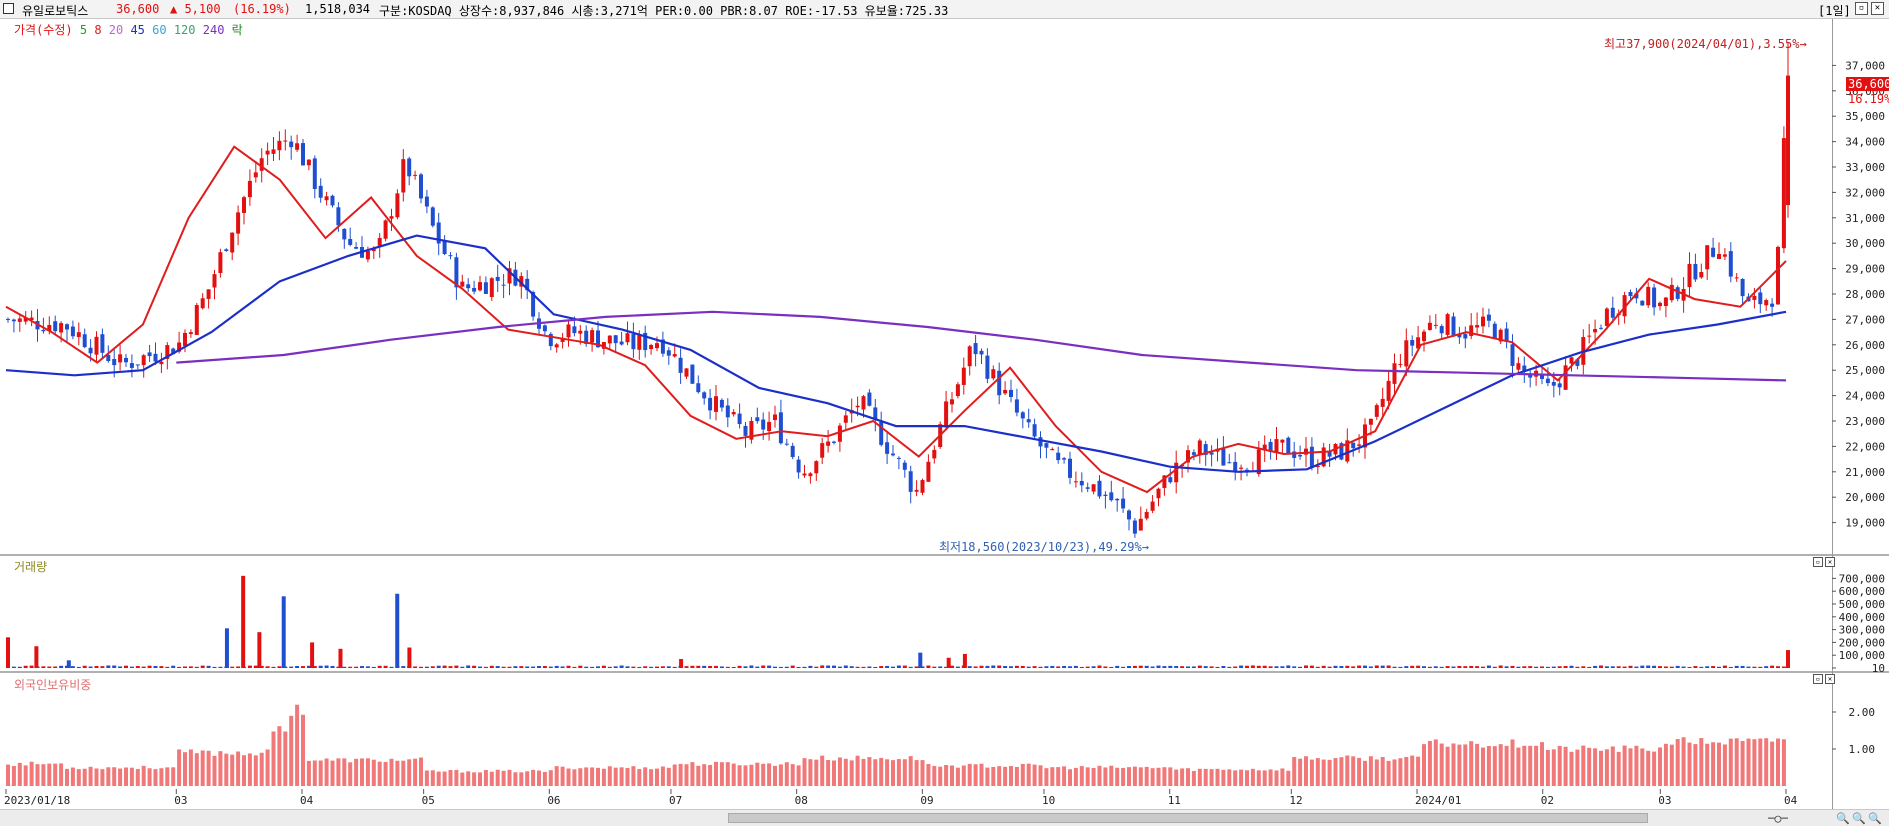 Image resolution: width=1889 pixels, height=826 pixels. I want to click on zoom-out-icon: 🔍, so click(1843, 818).